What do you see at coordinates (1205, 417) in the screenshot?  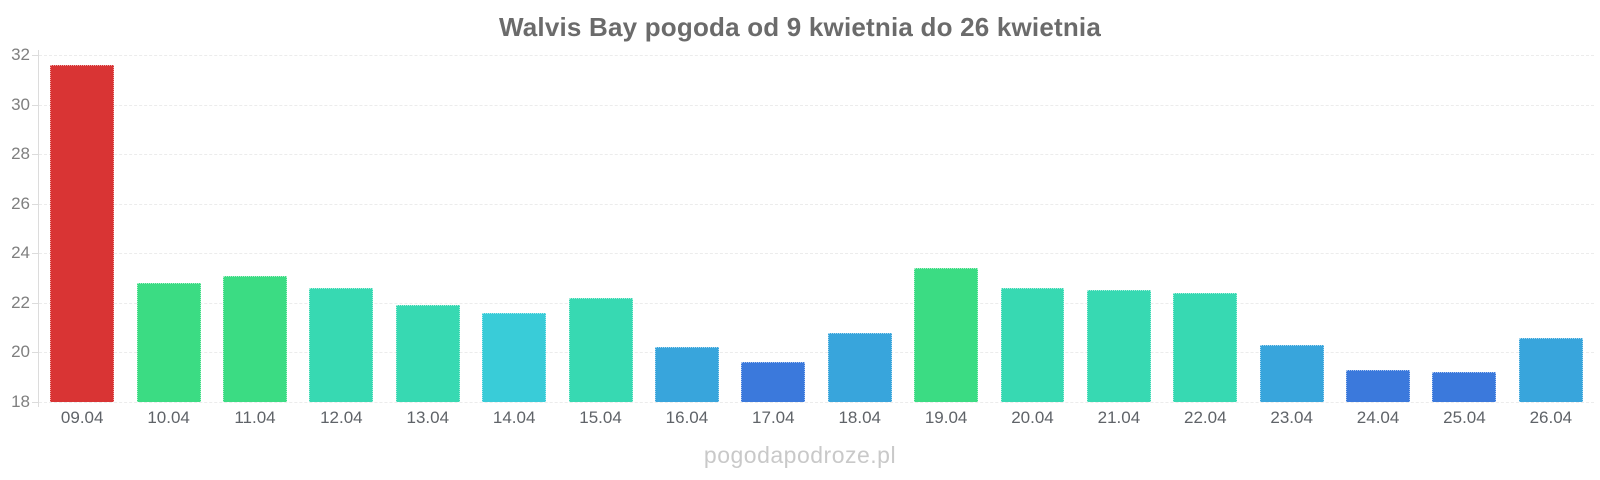 I see `x-tick-label: 22.04` at bounding box center [1205, 417].